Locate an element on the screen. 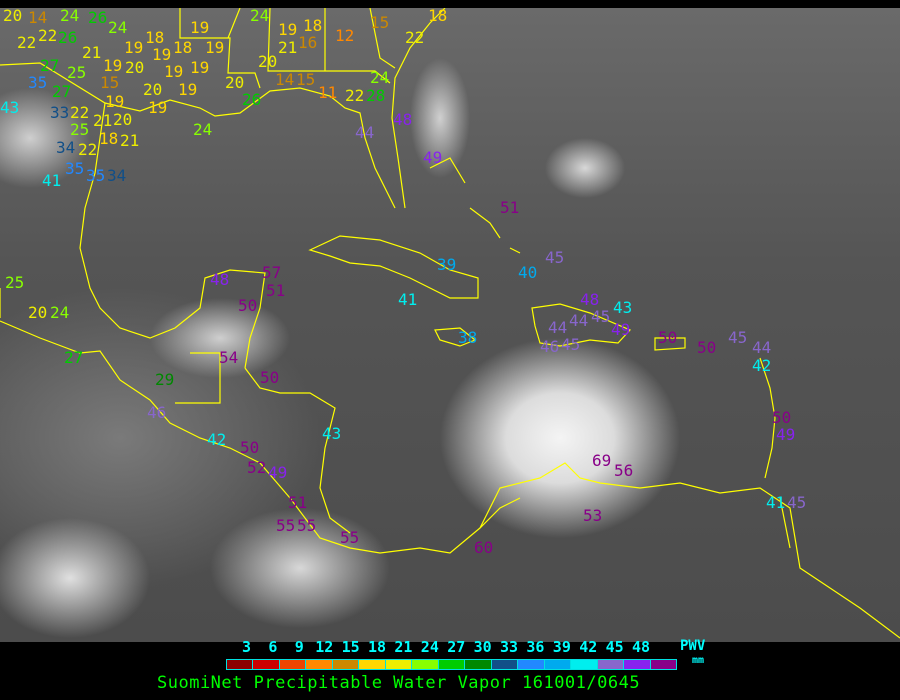 The width and height of the screenshot is (900, 700). legend-tick: 12 is located at coordinates (324, 647).